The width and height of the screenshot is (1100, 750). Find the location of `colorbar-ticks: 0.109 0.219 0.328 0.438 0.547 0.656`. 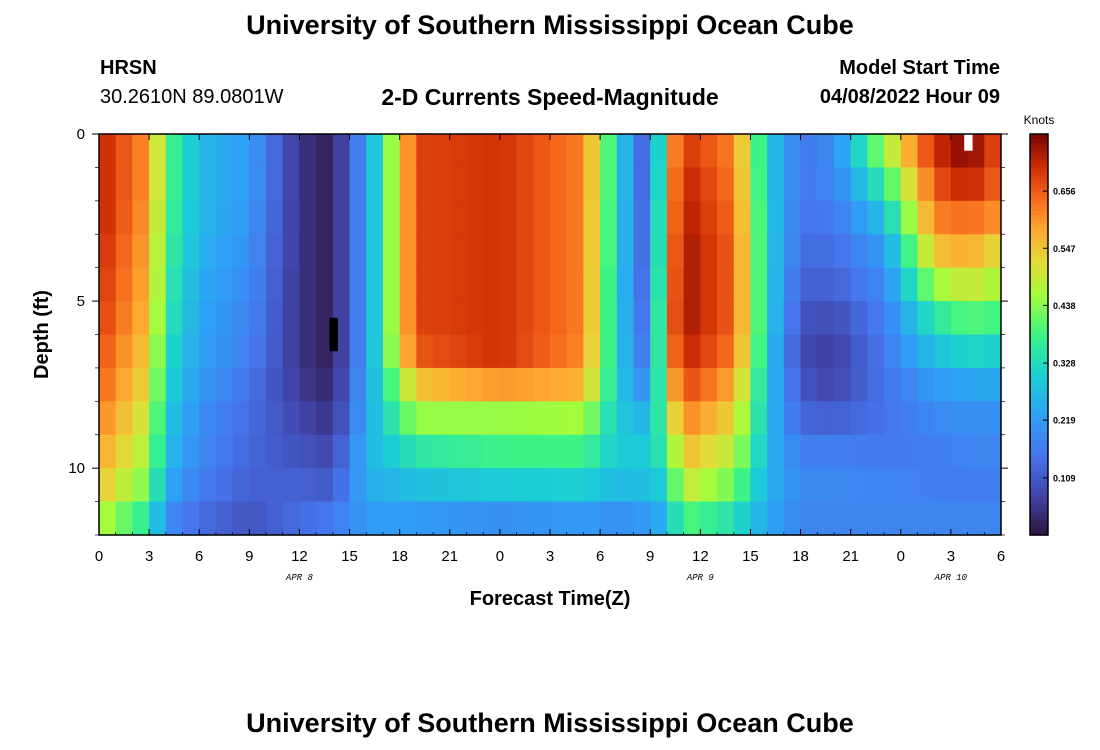

colorbar-ticks: 0.109 0.219 0.328 0.438 0.547 0.656 is located at coordinates (1059, 335).